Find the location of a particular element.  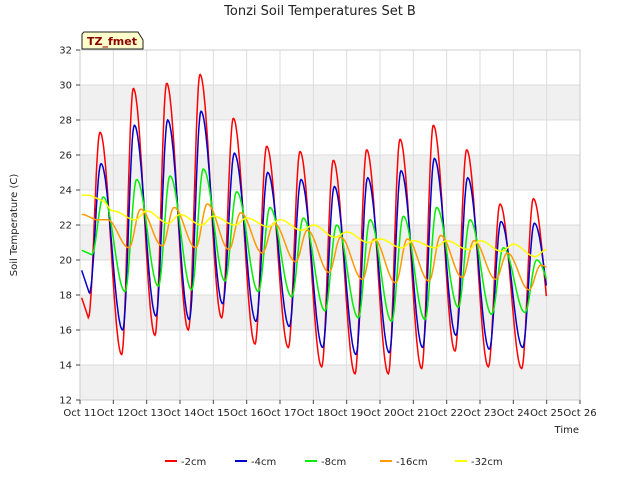

legend-label: -32cm is located at coordinates (487, 462).